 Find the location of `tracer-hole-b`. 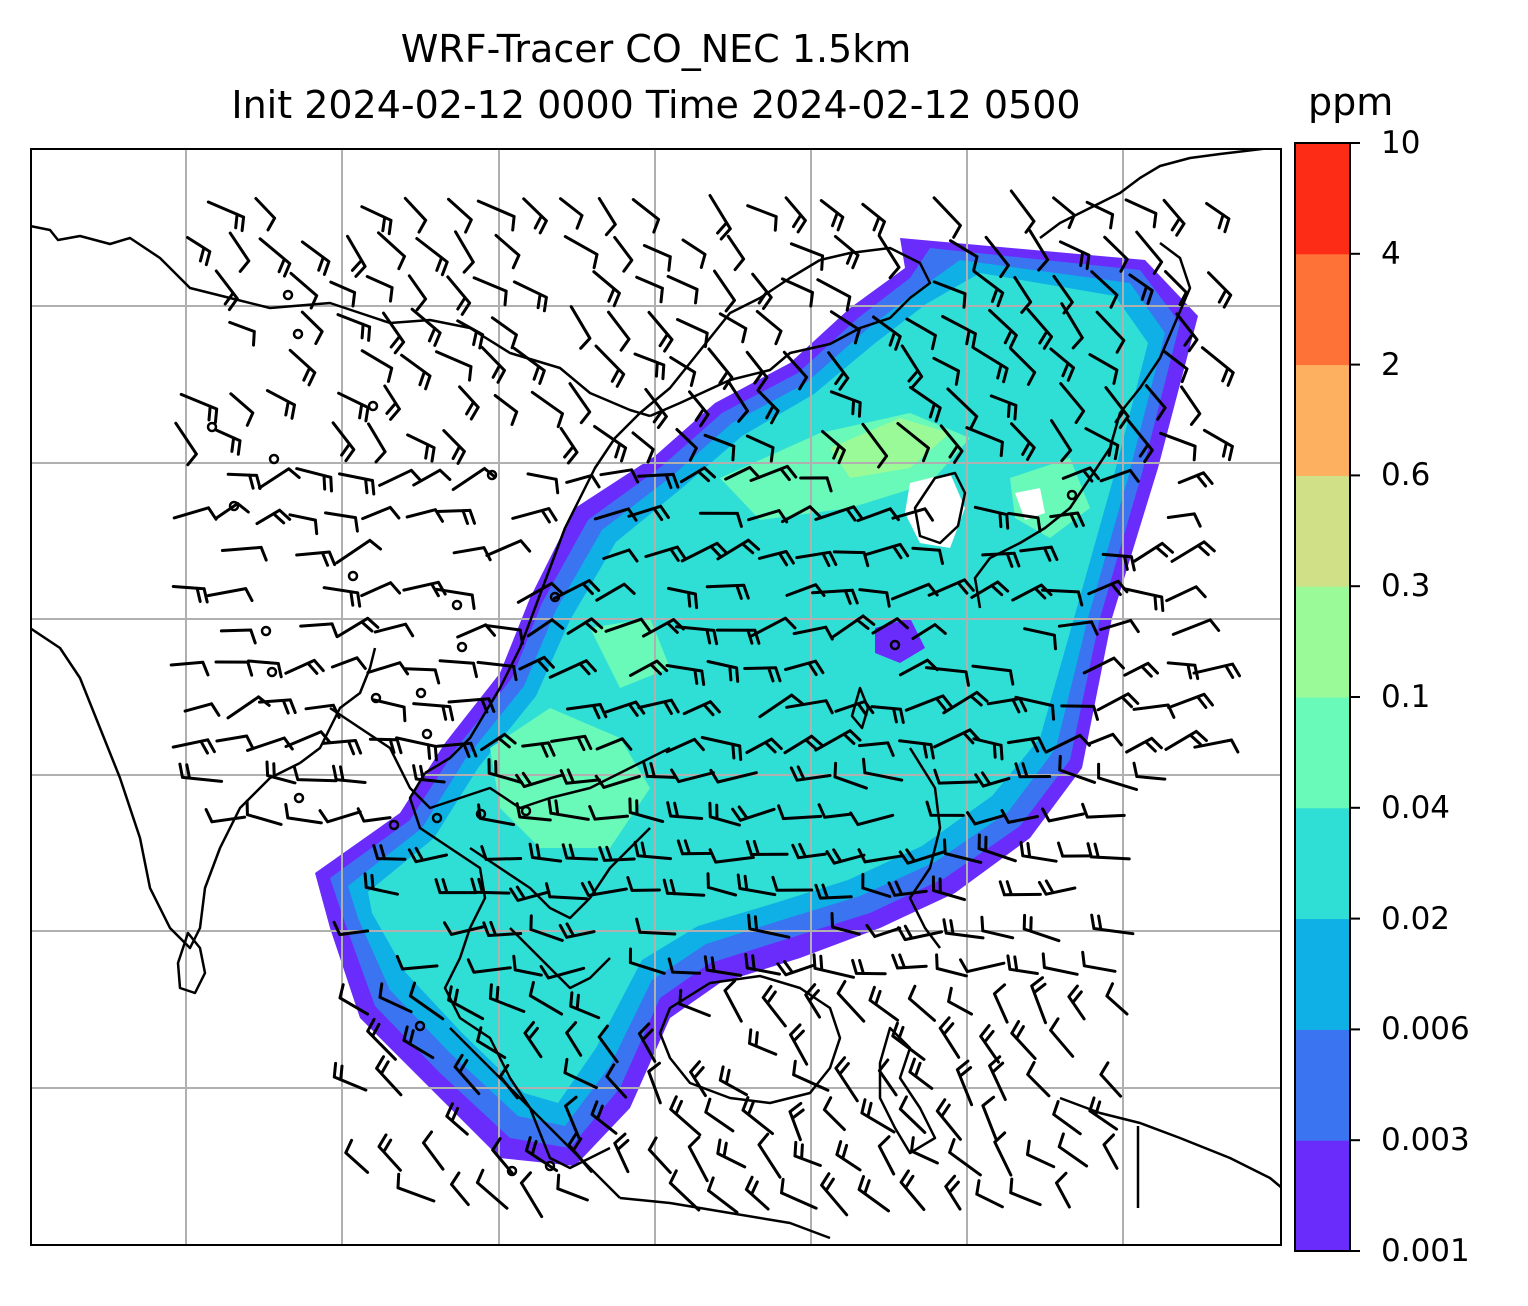

tracer-hole-b is located at coordinates (900, 640).